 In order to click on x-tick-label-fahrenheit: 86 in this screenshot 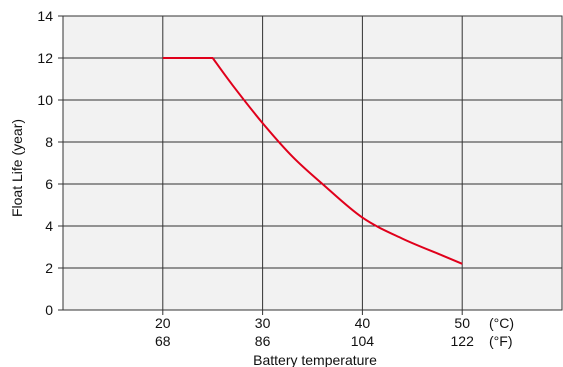, I will do `click(263, 341)`.